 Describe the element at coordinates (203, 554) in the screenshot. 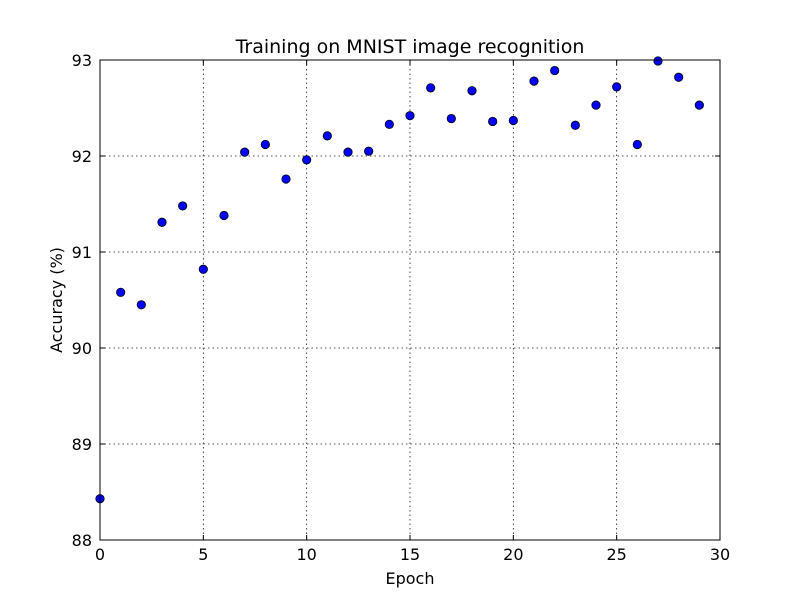

I see `x-tick-label: 5` at that location.